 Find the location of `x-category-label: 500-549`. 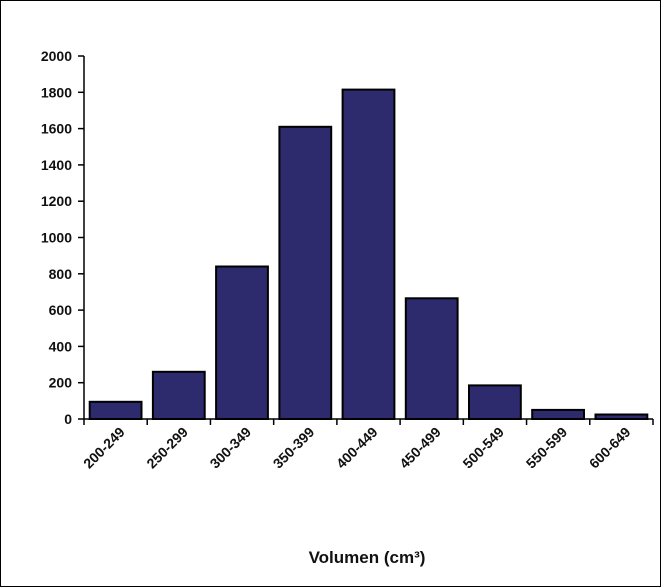

x-category-label: 500-549 is located at coordinates (483, 448).